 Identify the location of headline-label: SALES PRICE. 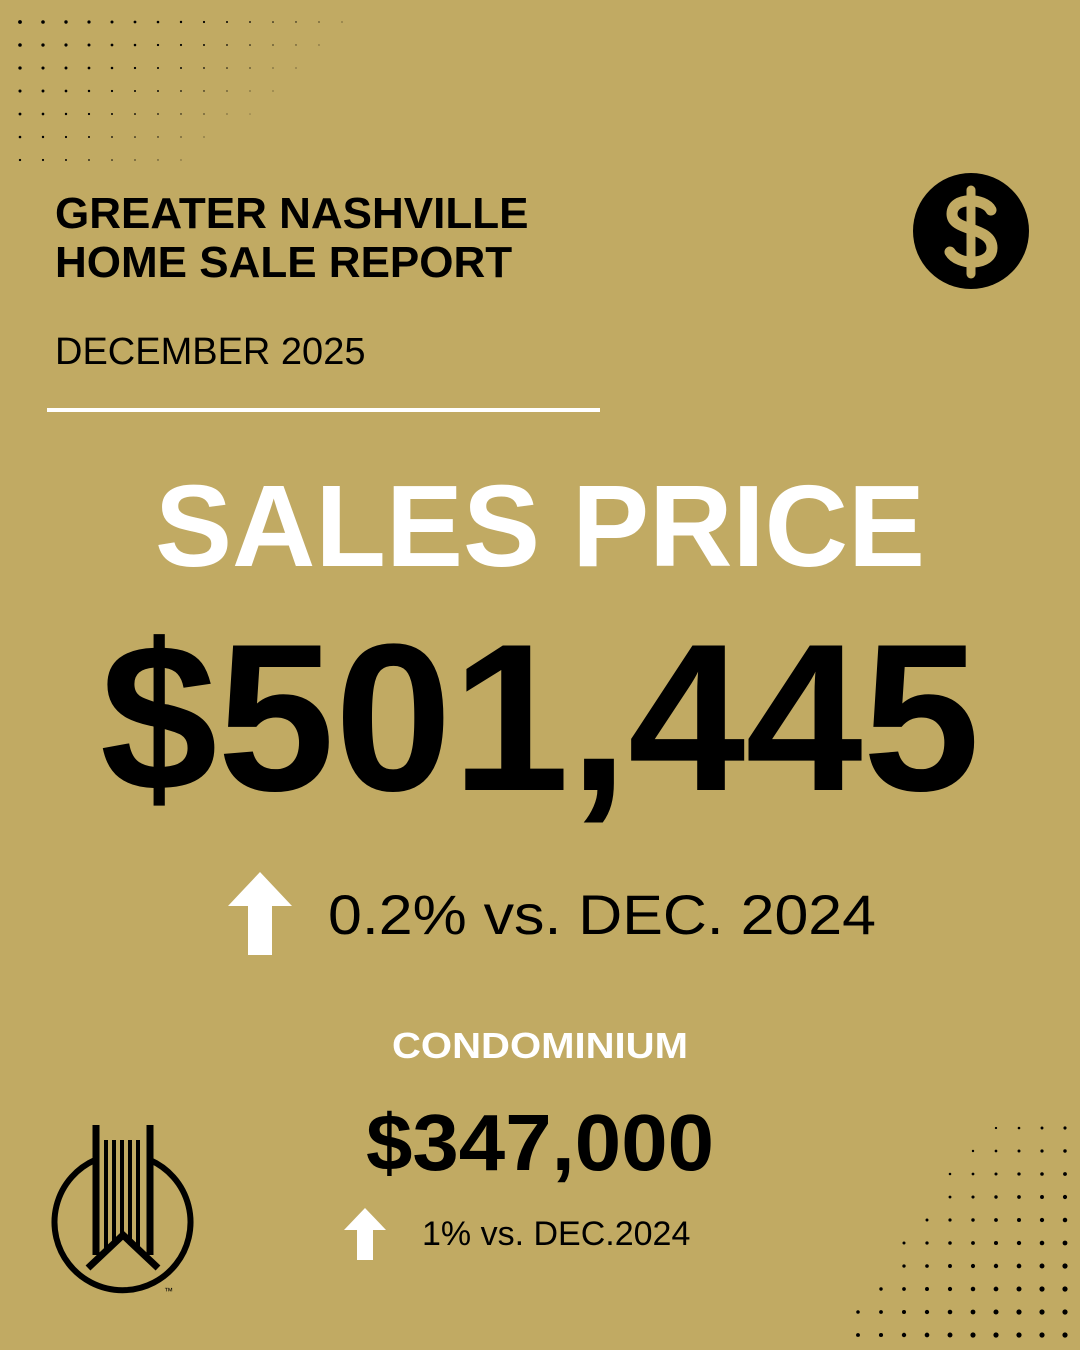
(540, 526).